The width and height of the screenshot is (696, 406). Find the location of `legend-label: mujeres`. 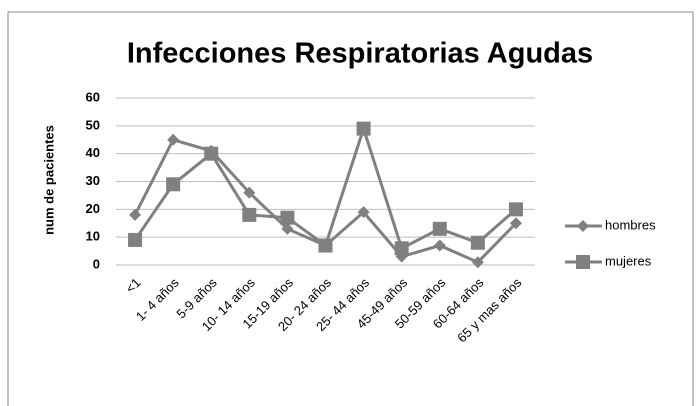

legend-label: mujeres is located at coordinates (628, 260).